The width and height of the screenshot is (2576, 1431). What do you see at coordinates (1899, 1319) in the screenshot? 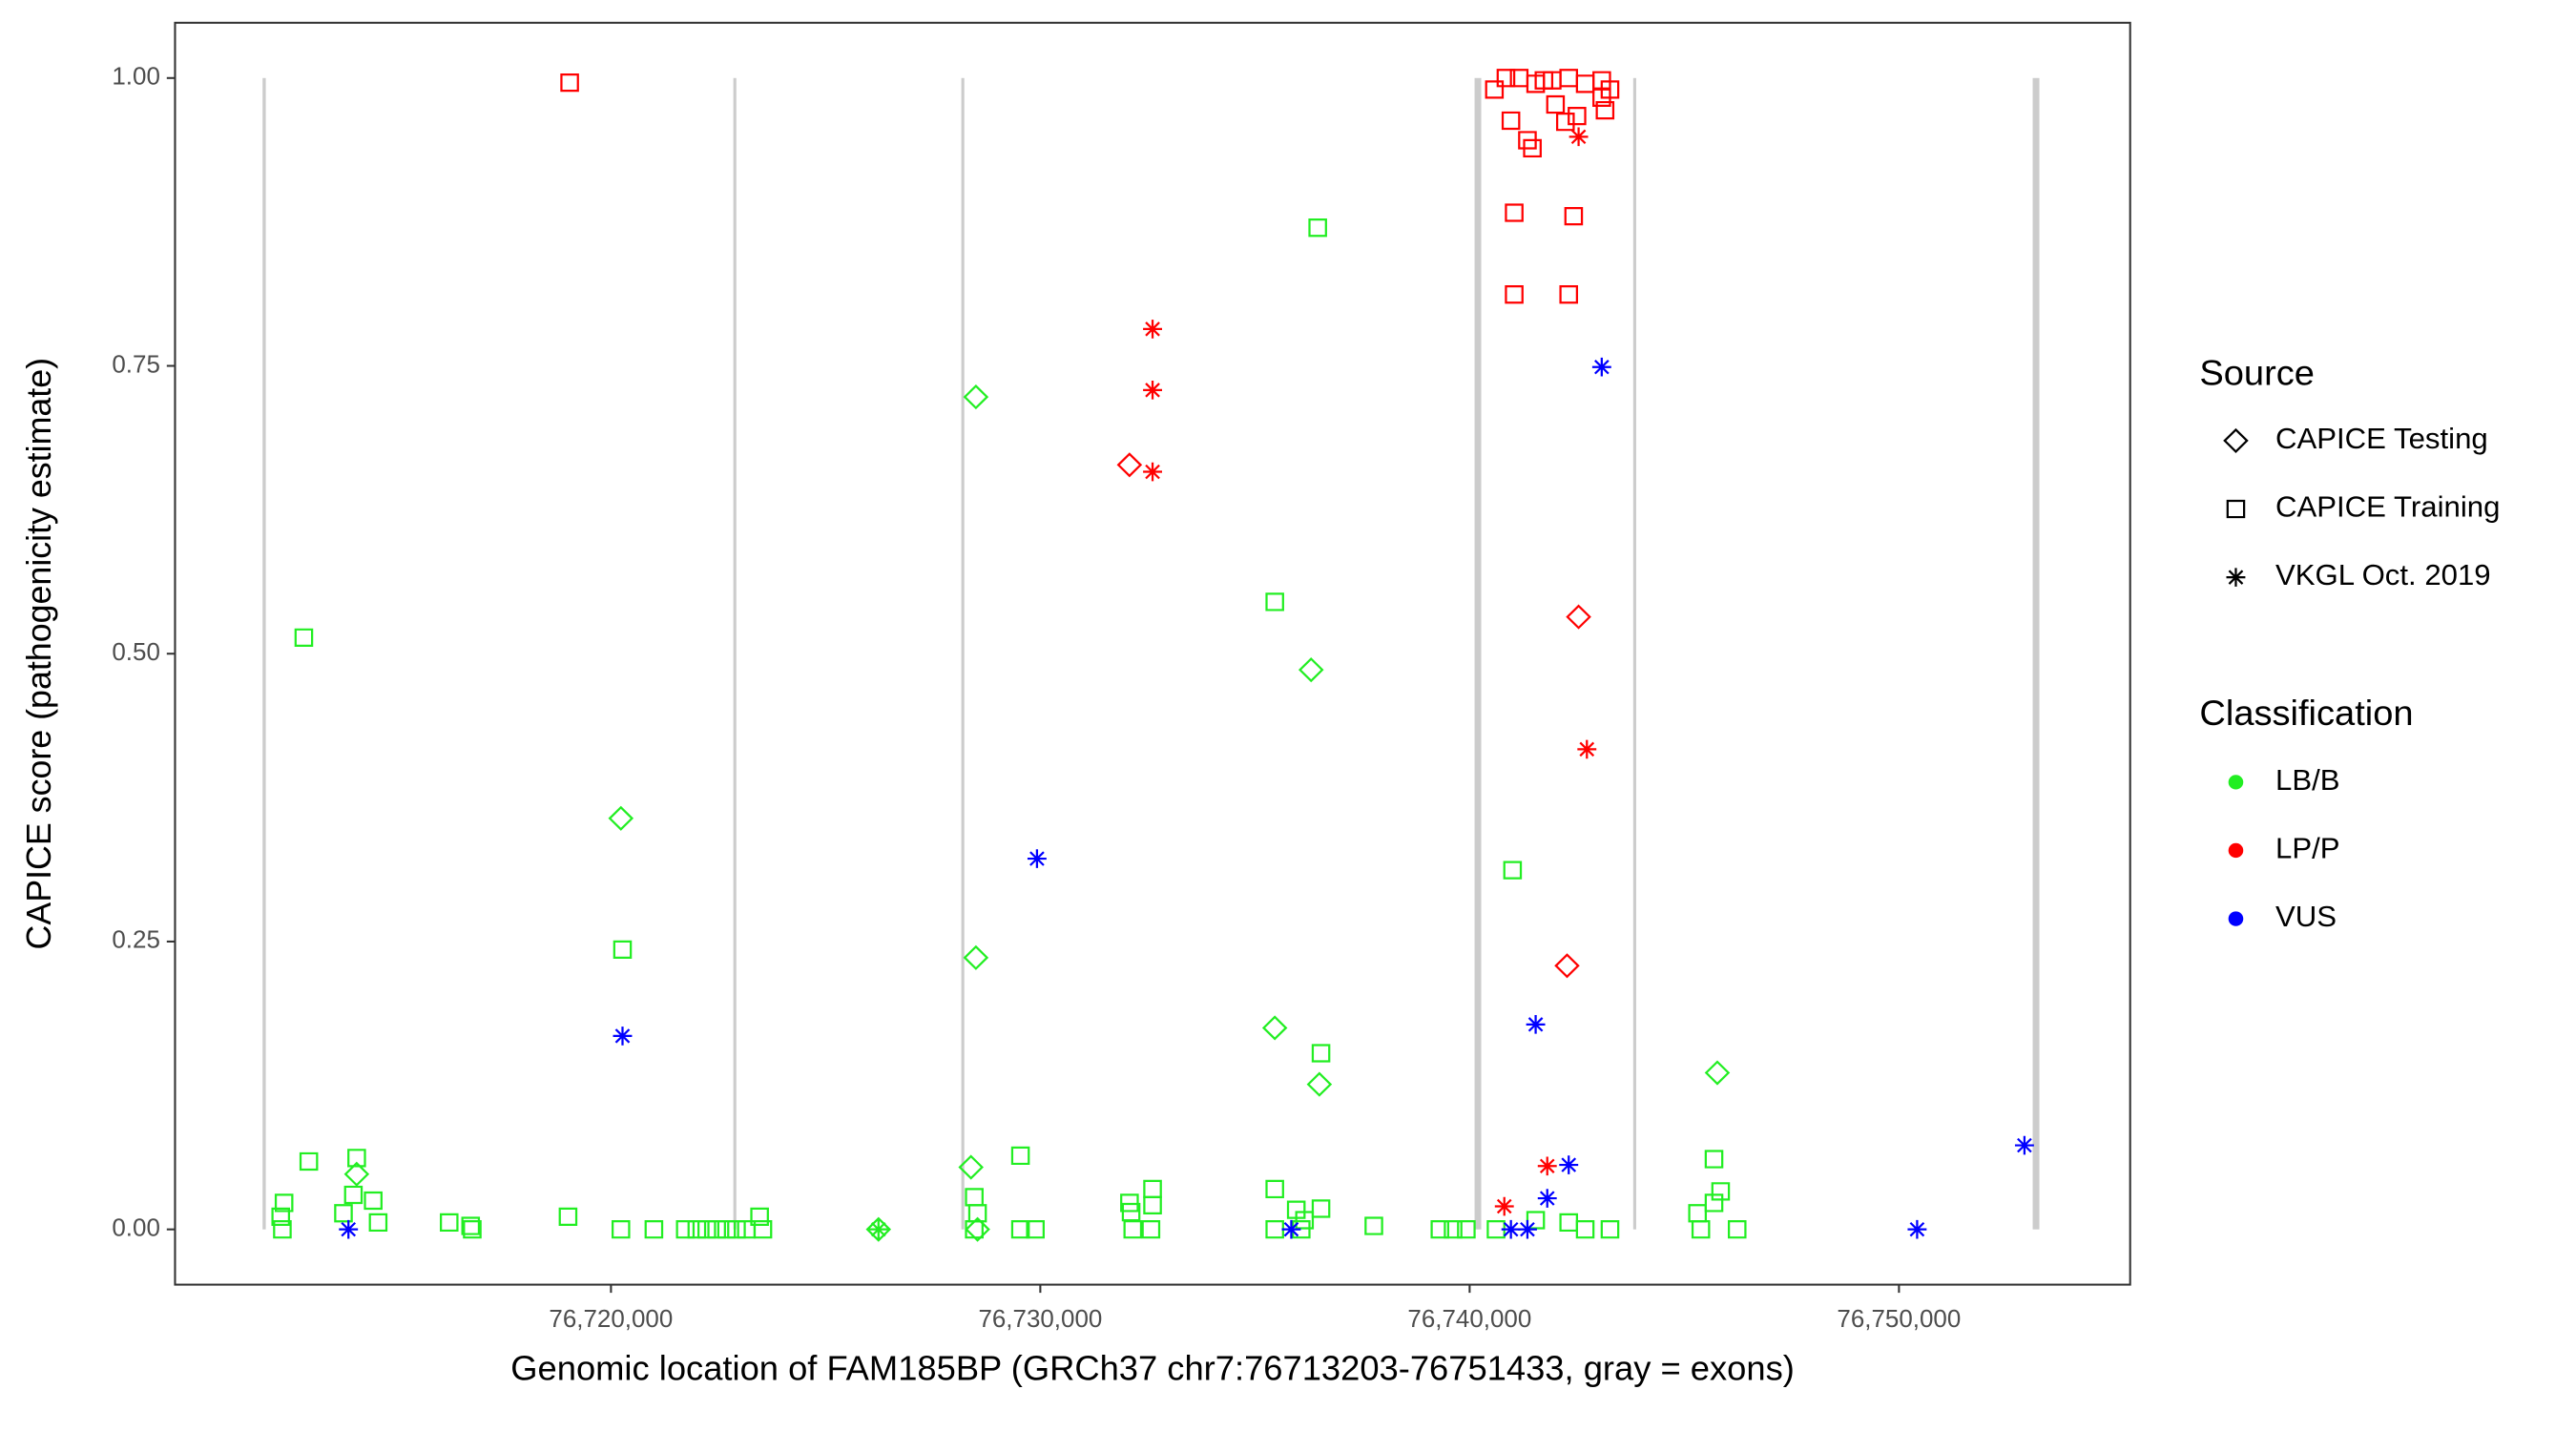
I see `x-tick-label: 76,750,000` at bounding box center [1899, 1319].